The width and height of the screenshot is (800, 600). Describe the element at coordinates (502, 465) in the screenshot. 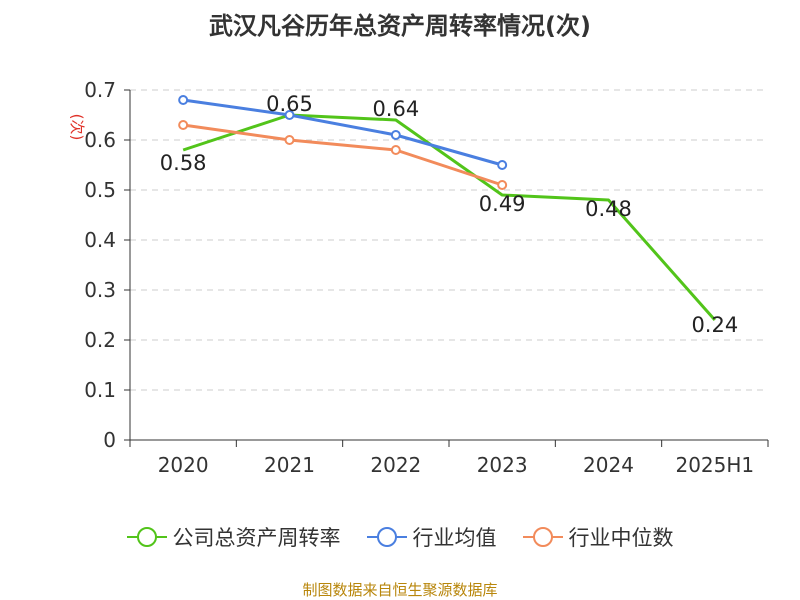

I see `x-tick-label: 2023` at that location.